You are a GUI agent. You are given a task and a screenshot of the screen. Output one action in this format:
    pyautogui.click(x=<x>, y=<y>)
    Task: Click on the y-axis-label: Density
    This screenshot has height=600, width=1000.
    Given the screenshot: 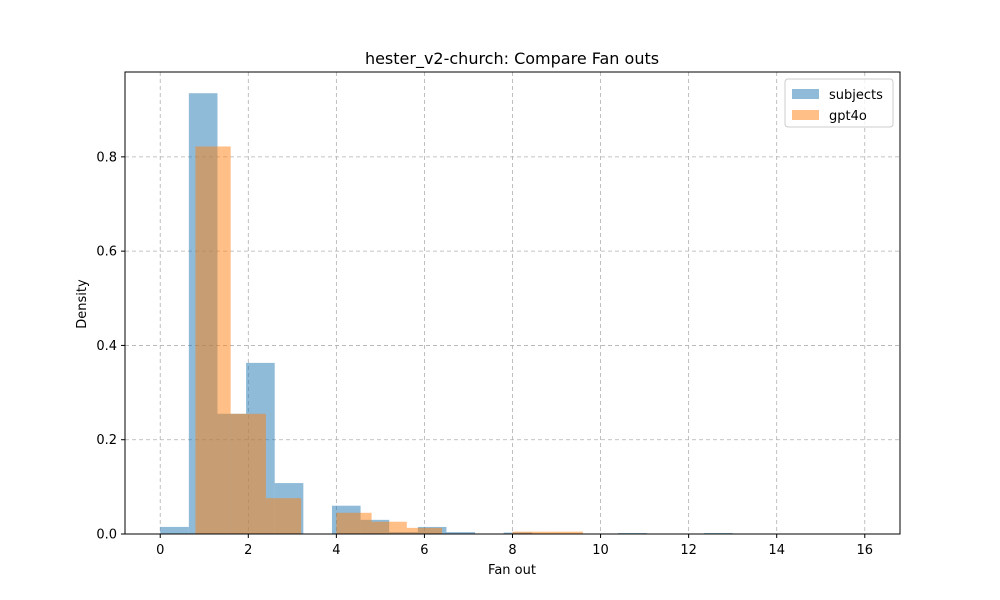 What is the action you would take?
    pyautogui.click(x=82, y=304)
    